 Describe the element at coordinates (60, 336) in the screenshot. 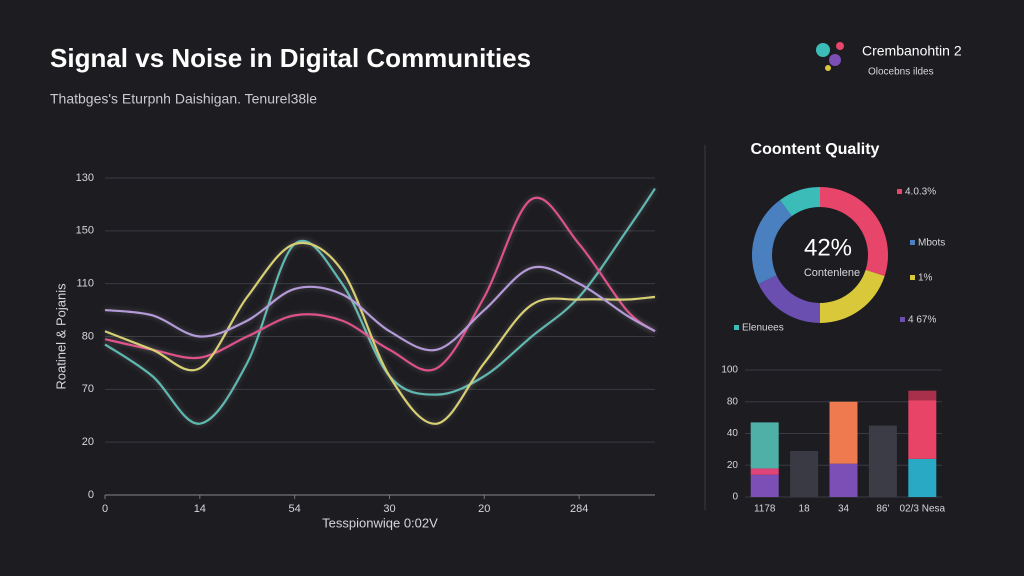

I see `y-axis-label: Roatinel & Pojanis` at that location.